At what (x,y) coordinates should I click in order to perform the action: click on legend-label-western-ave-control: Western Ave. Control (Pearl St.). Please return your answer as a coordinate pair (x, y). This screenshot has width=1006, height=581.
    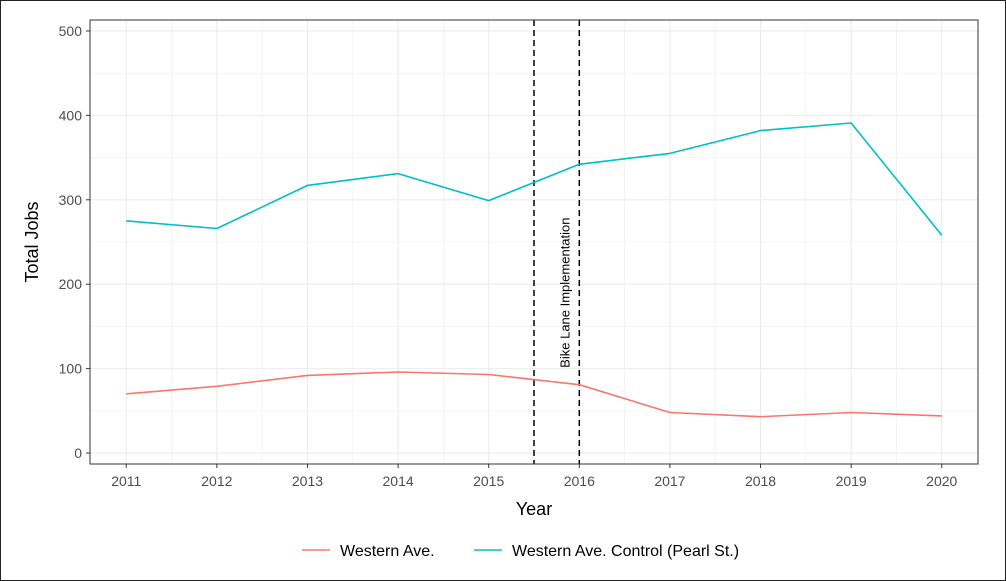
    Looking at the image, I should click on (625, 551).